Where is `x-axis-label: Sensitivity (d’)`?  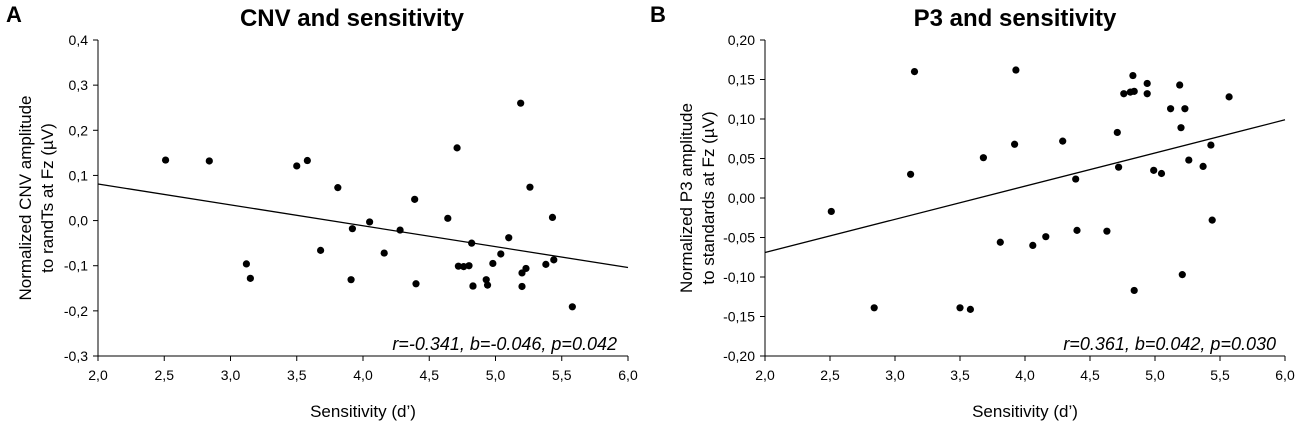
x-axis-label: Sensitivity (d’) is located at coordinates (1025, 411).